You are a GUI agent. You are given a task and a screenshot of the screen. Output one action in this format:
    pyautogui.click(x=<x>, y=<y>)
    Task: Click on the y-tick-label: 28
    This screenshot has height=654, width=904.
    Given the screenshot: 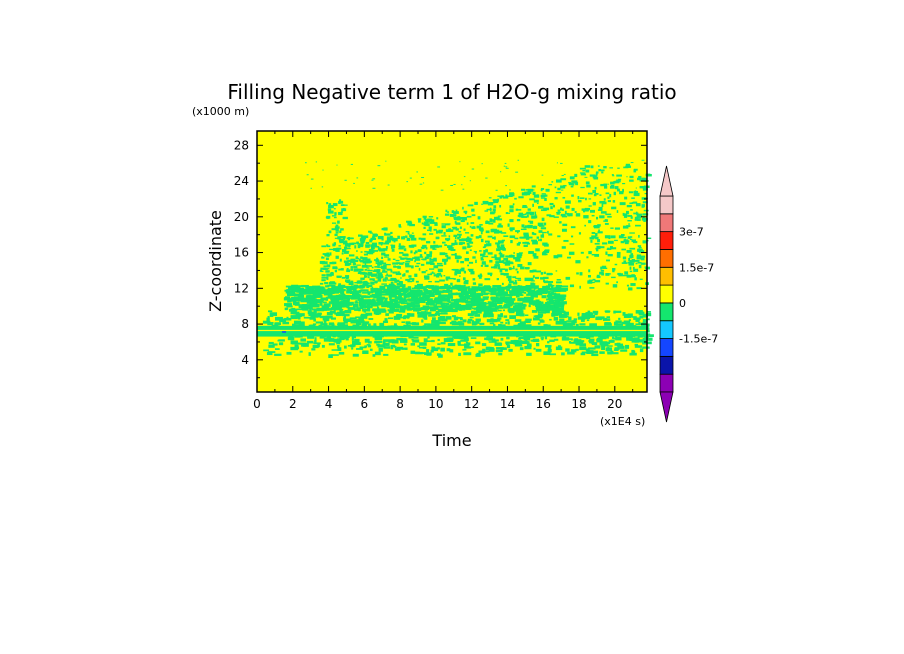 What is the action you would take?
    pyautogui.click(x=241, y=145)
    